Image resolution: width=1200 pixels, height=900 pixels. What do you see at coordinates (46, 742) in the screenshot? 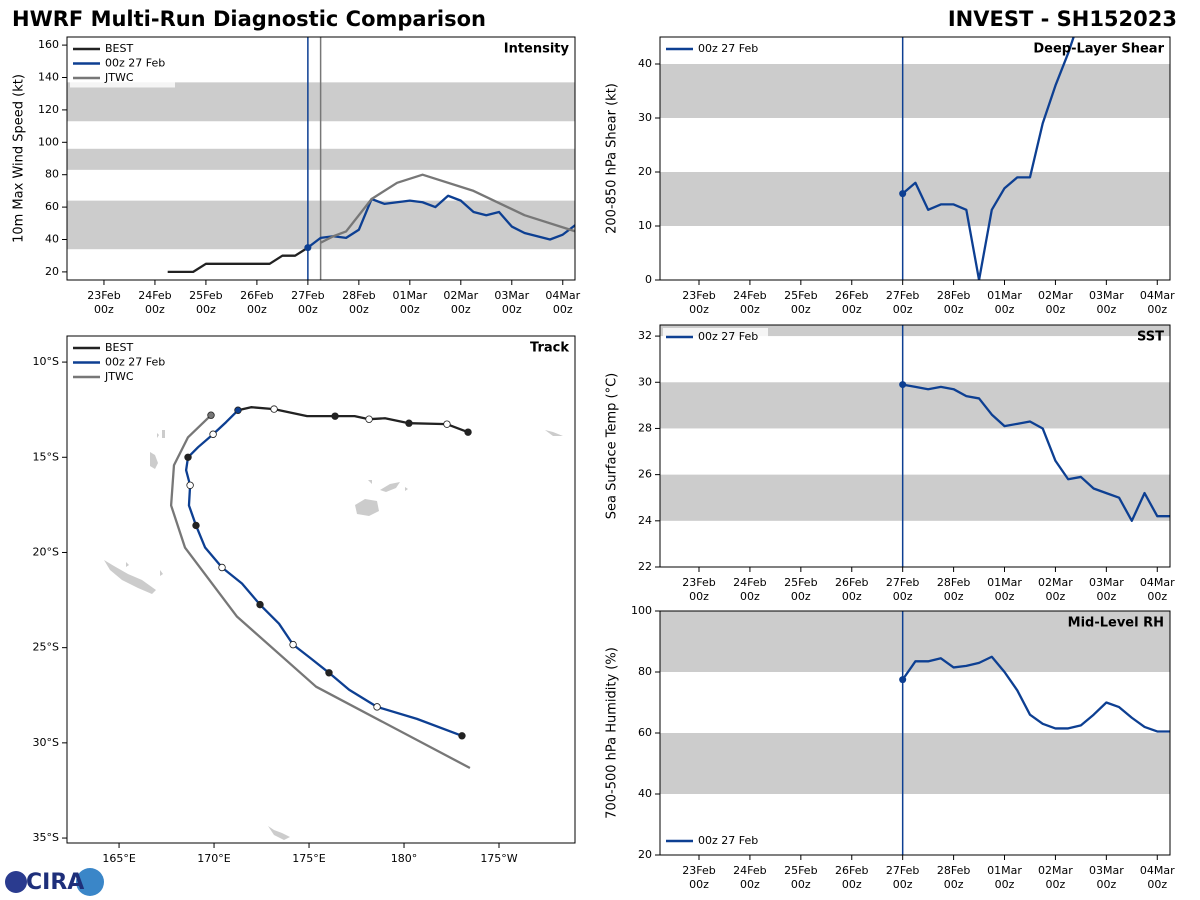
I see `y-tick-label: 30°S` at bounding box center [46, 742].